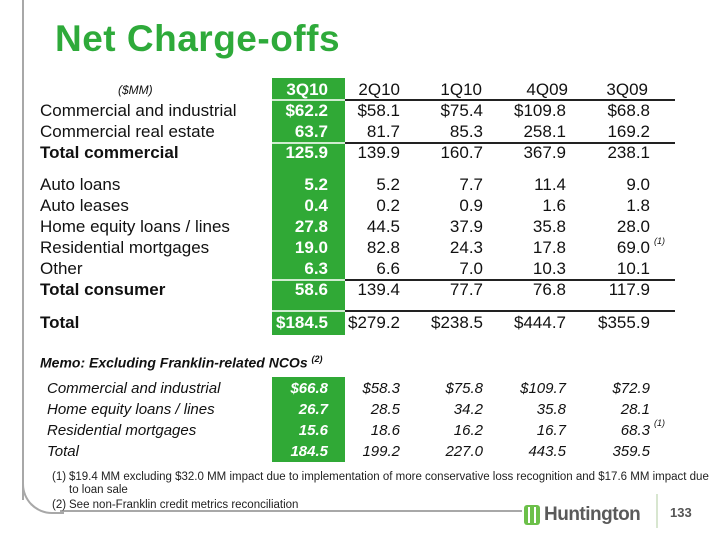 The width and height of the screenshot is (720, 540). I want to click on cell-value: $72.9, so click(631, 388).